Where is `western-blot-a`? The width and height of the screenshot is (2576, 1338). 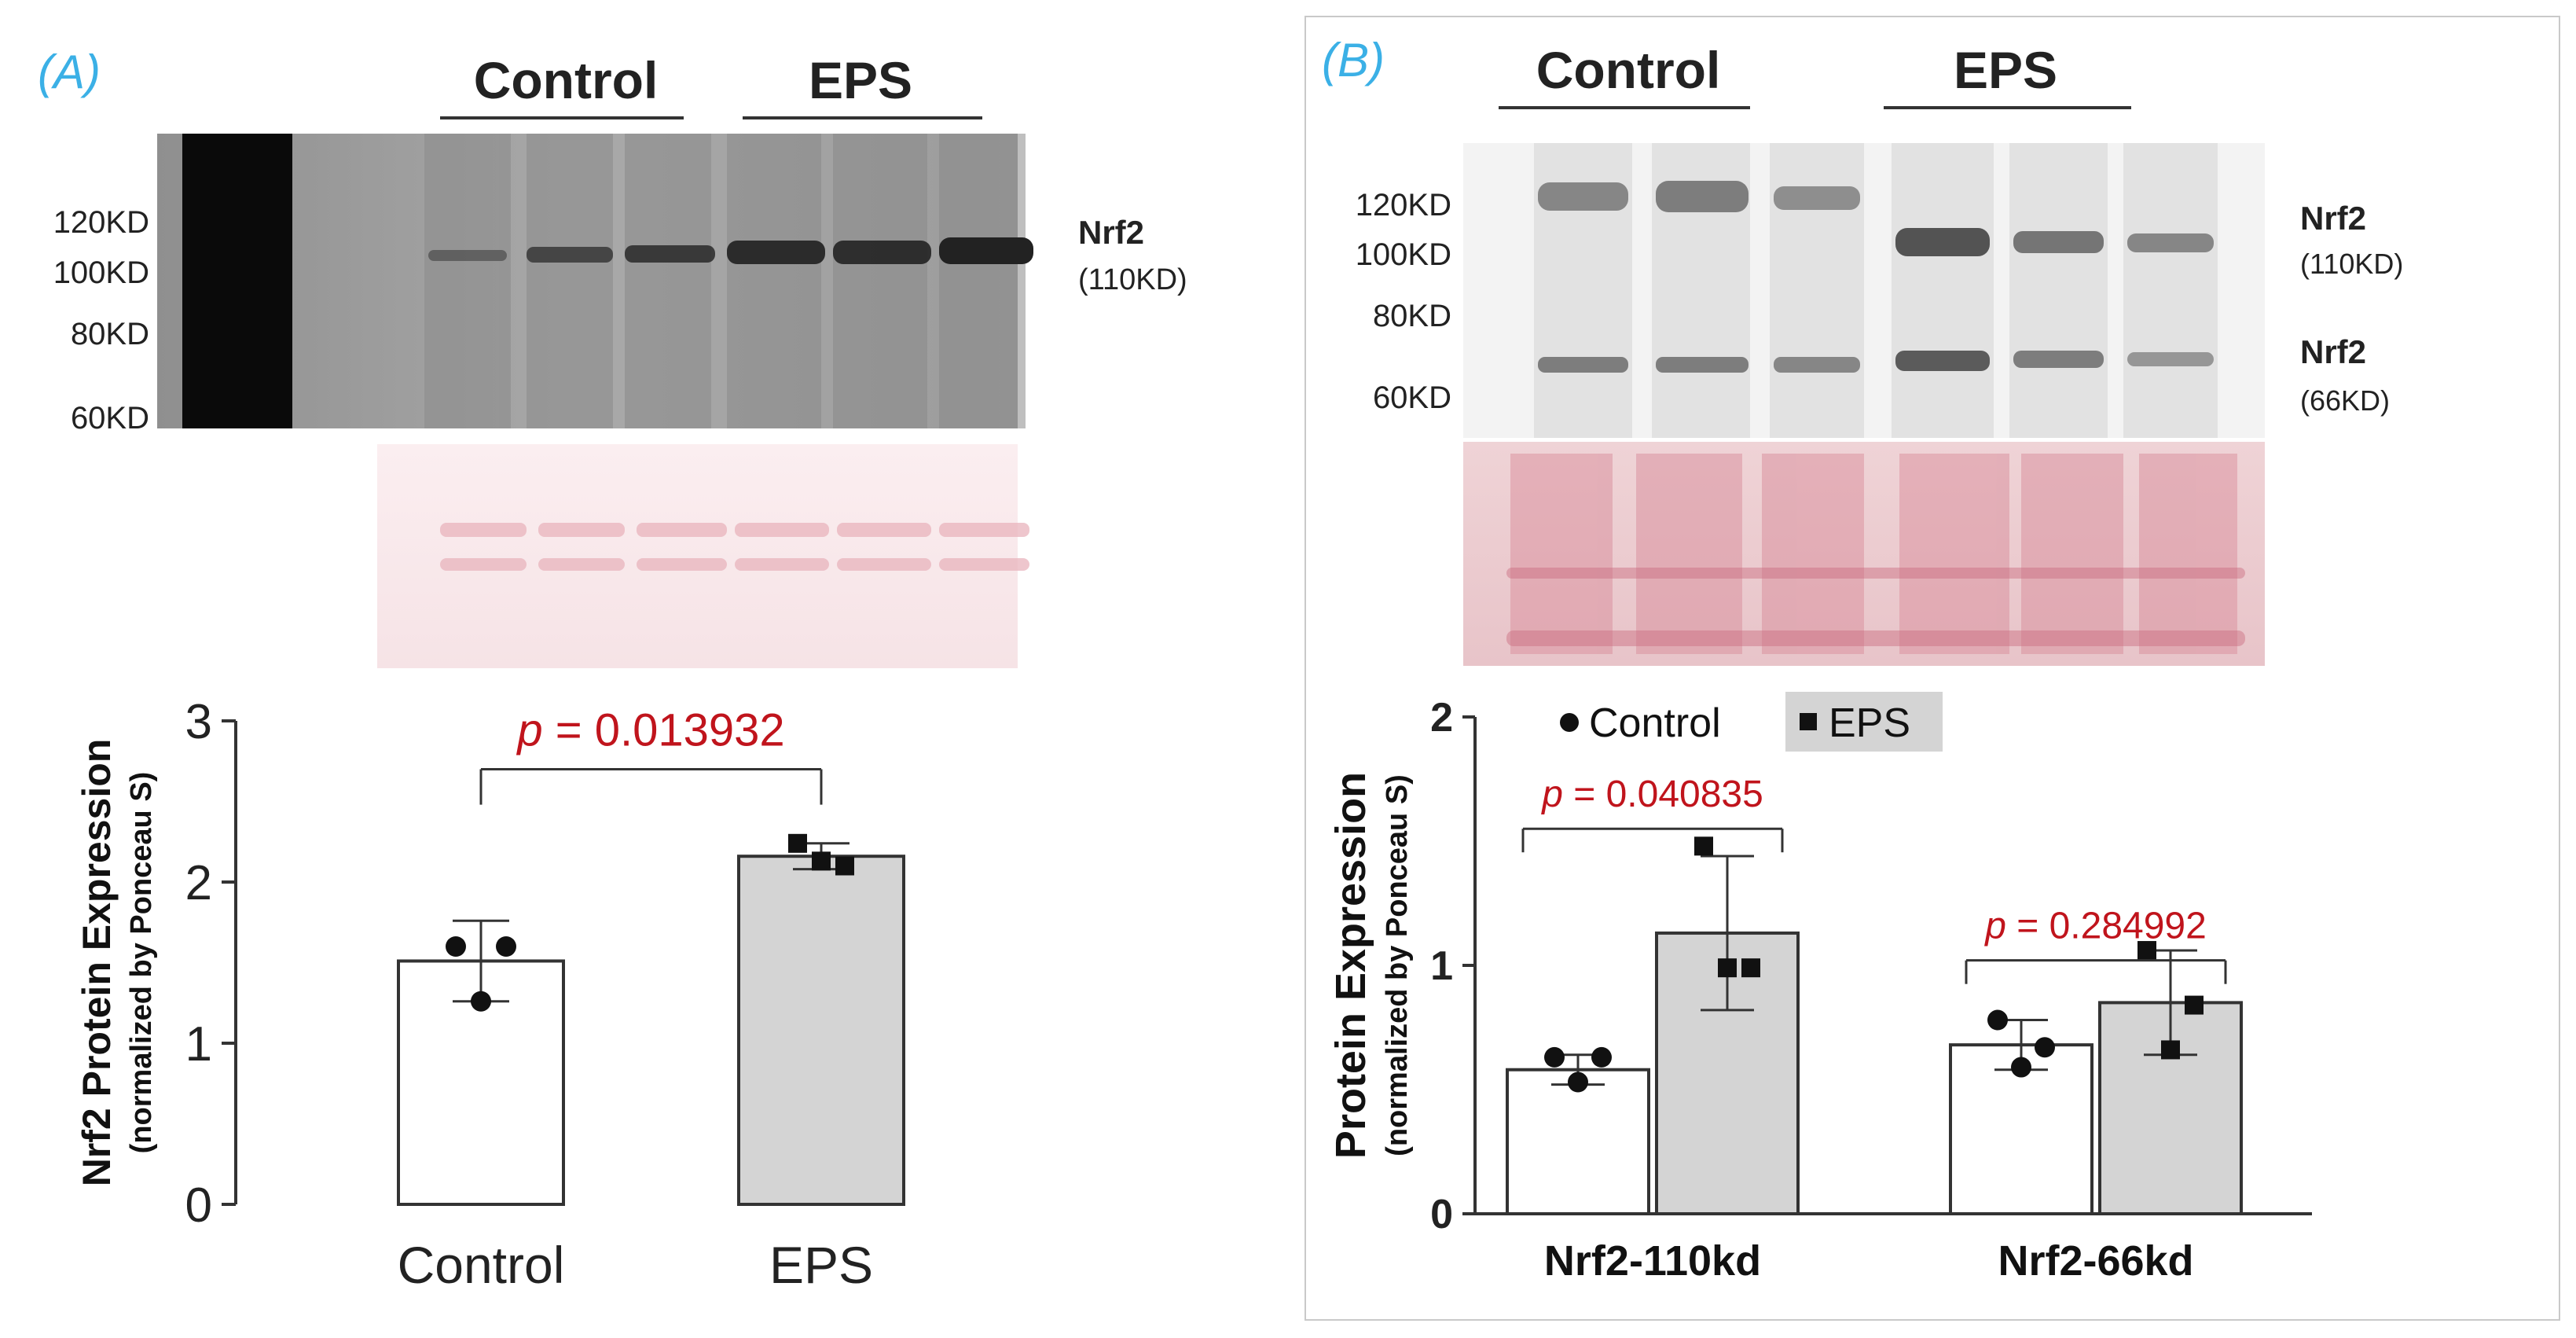 western-blot-a is located at coordinates (595, 281).